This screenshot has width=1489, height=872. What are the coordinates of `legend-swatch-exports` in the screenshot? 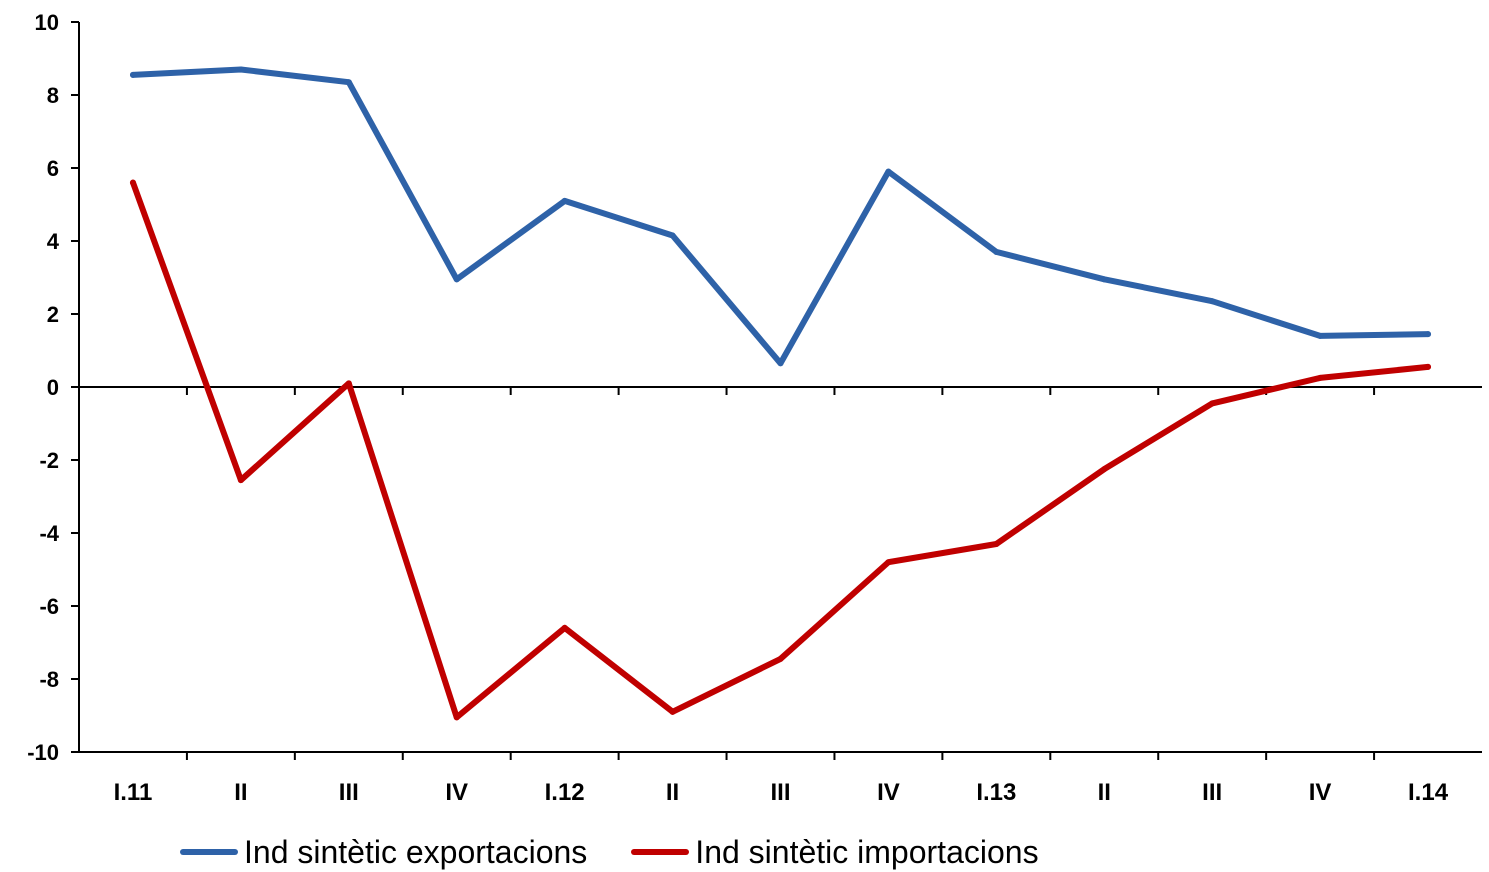 It's located at (209, 852).